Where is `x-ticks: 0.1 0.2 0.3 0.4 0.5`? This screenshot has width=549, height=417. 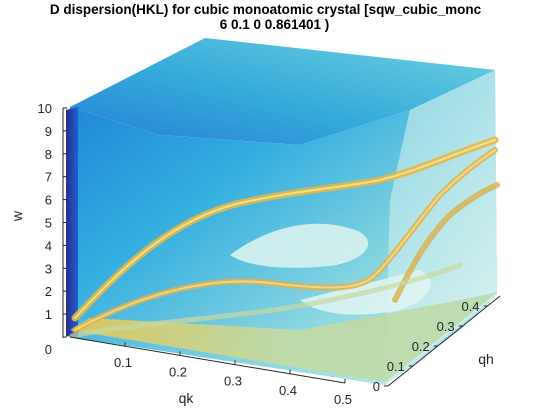
x-ticks: 0.1 0.2 0.3 0.4 0.5 is located at coordinates (233, 374).